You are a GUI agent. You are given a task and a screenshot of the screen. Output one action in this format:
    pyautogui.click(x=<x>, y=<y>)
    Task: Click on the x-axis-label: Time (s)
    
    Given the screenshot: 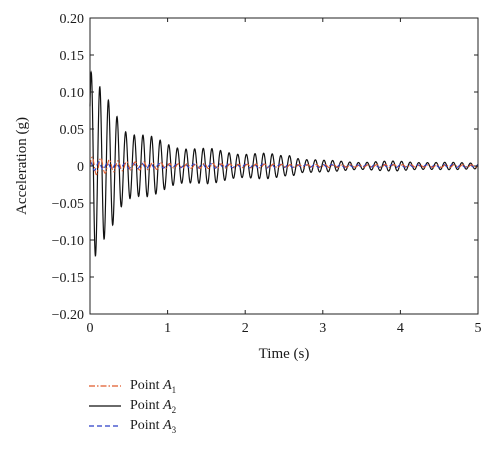 What is the action you would take?
    pyautogui.click(x=284, y=354)
    